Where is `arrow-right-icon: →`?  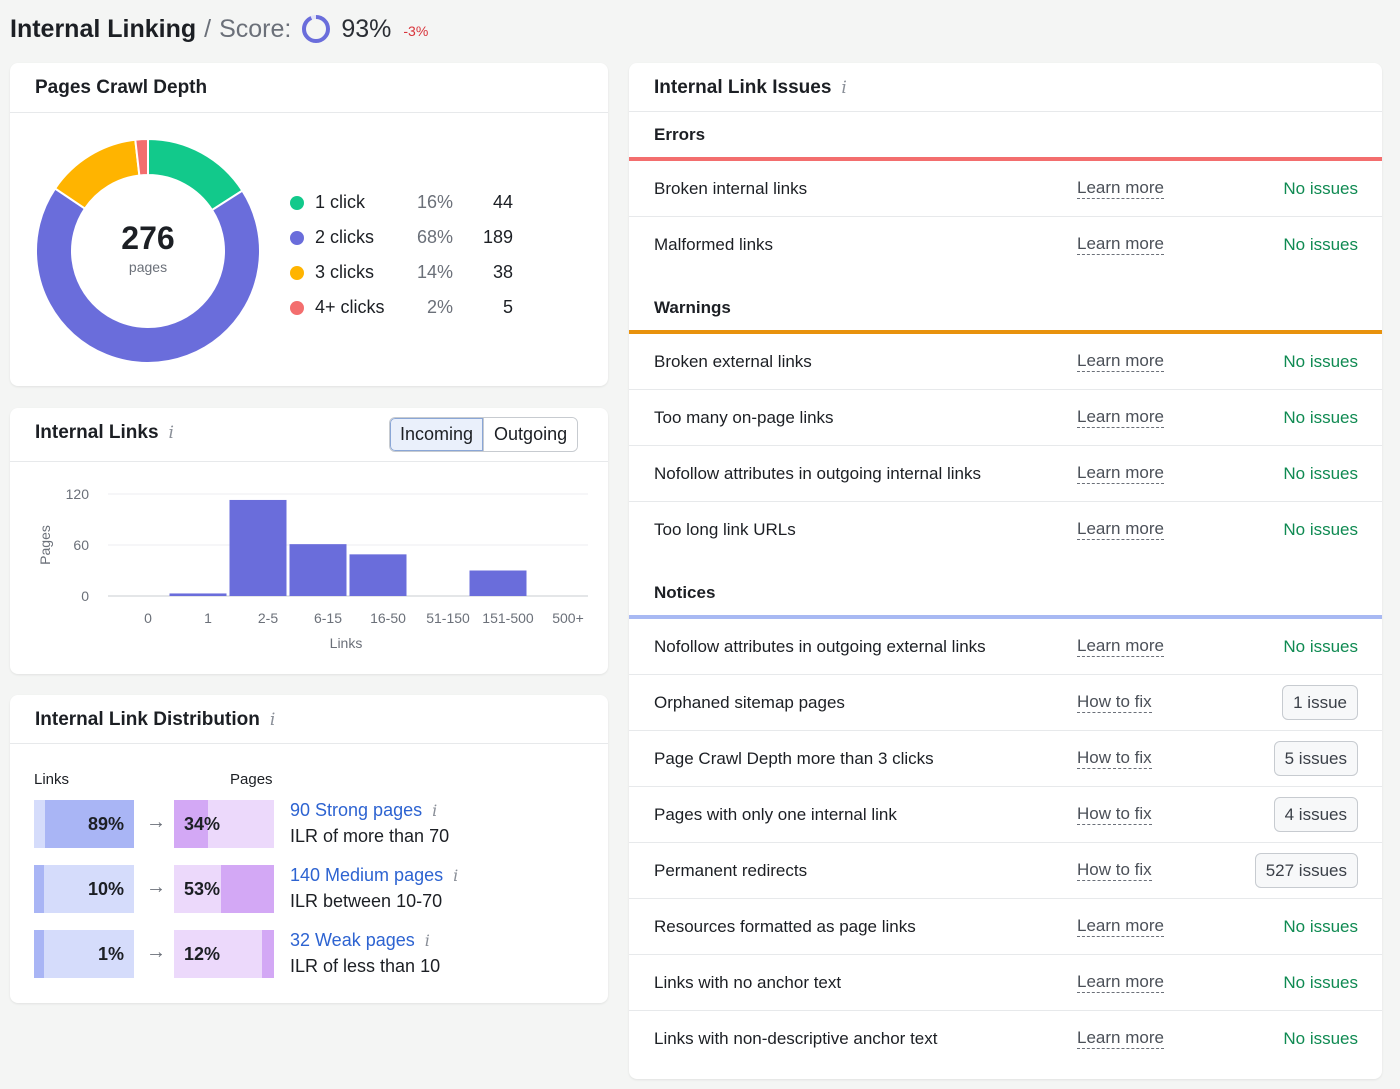 arrow-right-icon: → is located at coordinates (156, 822).